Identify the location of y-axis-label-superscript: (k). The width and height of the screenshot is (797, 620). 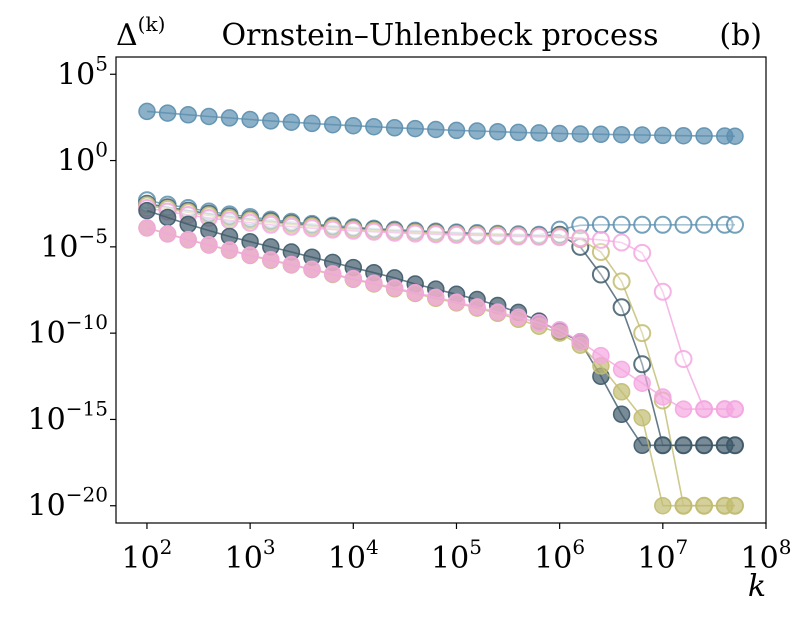
(152, 24).